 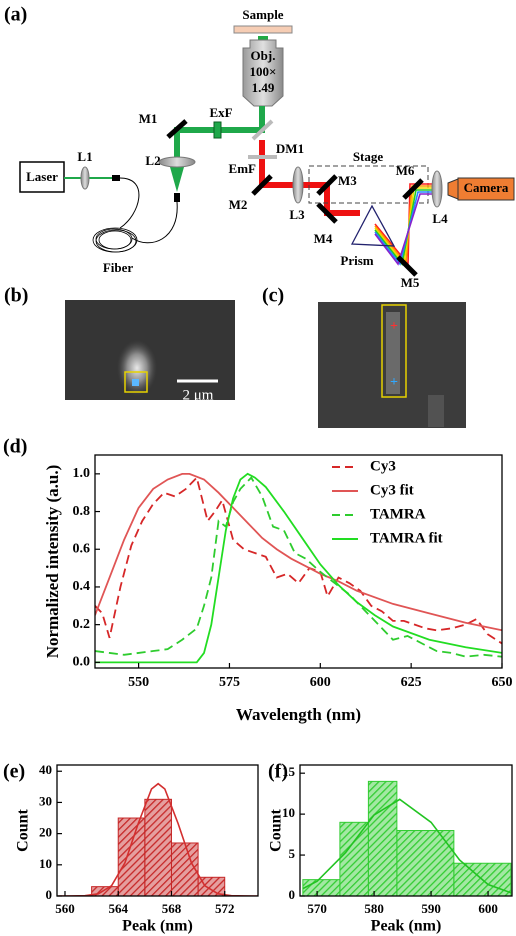 I want to click on y-axis-label: Normalized intensity (a.u.), so click(x=52, y=562).